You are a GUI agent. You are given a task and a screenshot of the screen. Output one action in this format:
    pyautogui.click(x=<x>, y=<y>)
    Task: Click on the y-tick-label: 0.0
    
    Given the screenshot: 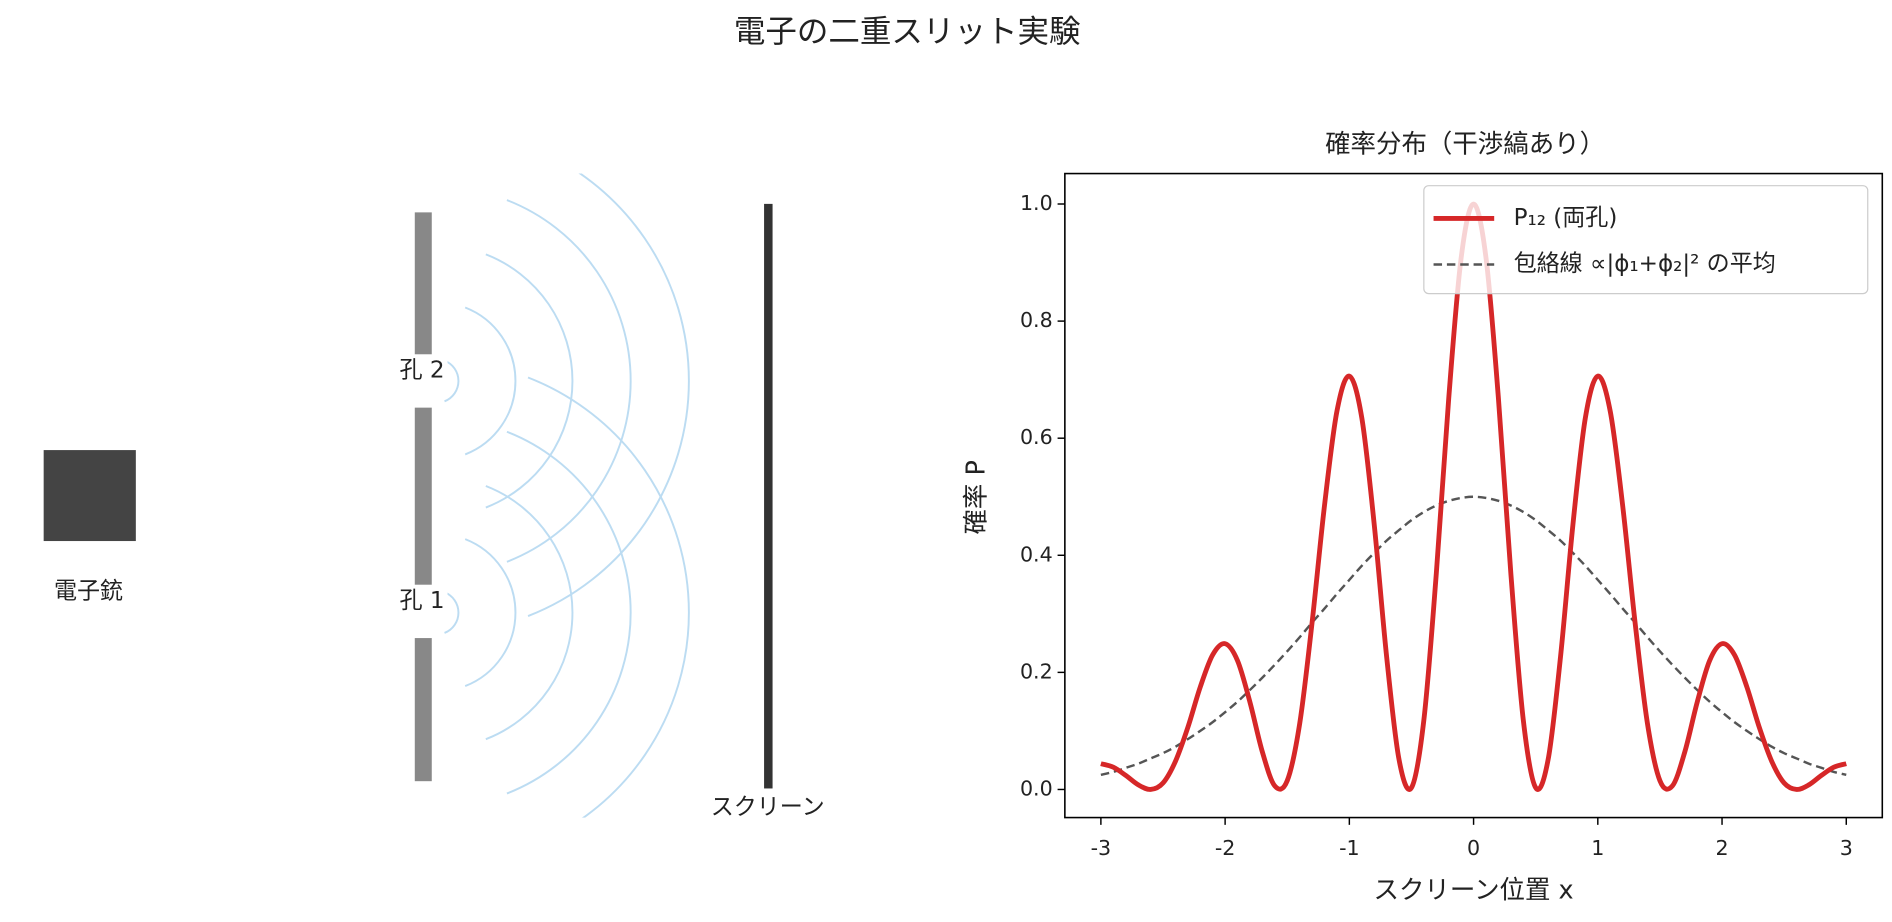 What is the action you would take?
    pyautogui.click(x=1036, y=788)
    